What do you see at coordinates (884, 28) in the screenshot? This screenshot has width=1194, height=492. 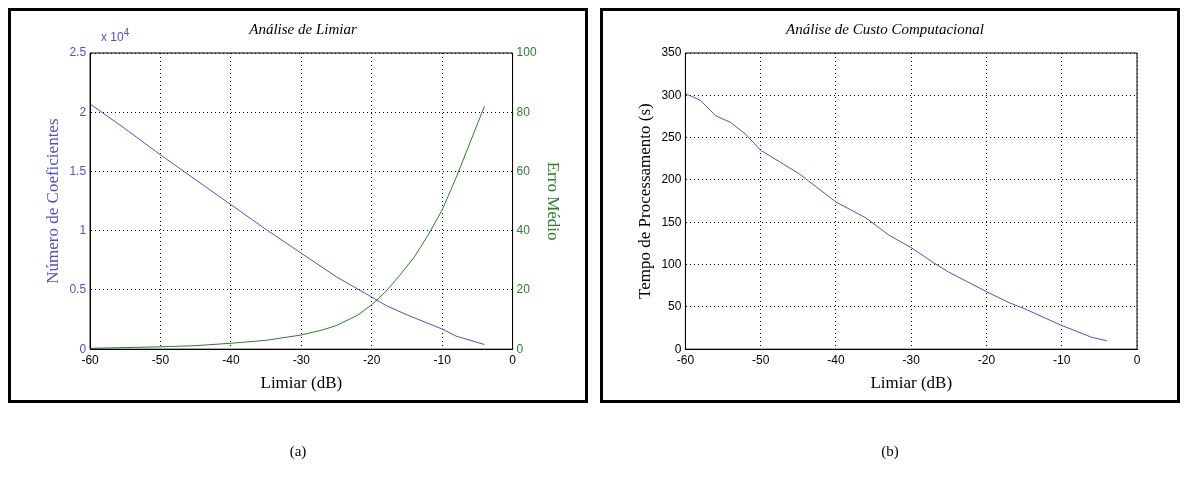 I see `chart-title: Análise de Custo Computacional` at bounding box center [884, 28].